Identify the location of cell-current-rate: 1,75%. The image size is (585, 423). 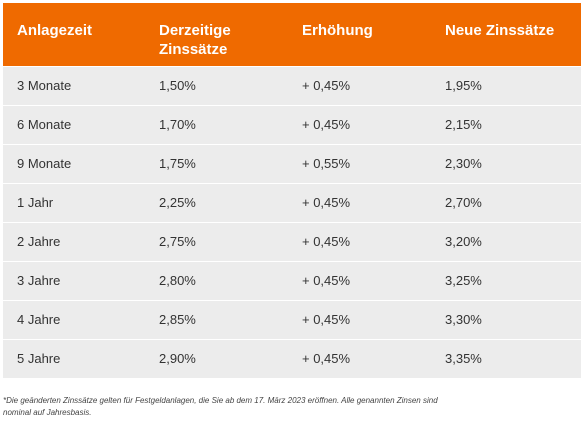
(216, 163).